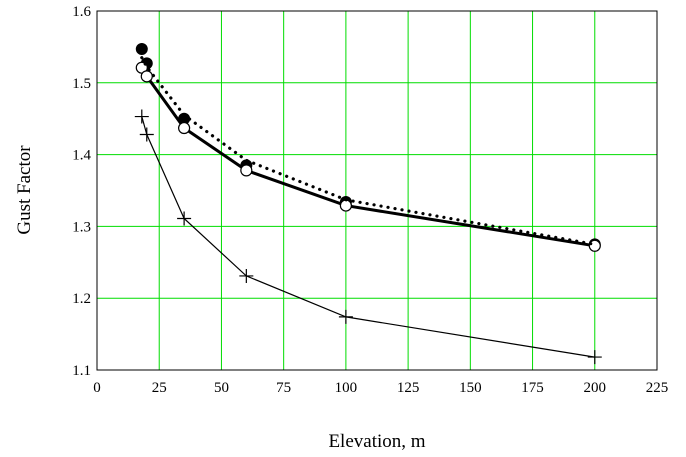  What do you see at coordinates (380, 388) in the screenshot?
I see `x-axis-tick-labels: 0 25 50 75 100 125 150 175 200 225` at bounding box center [380, 388].